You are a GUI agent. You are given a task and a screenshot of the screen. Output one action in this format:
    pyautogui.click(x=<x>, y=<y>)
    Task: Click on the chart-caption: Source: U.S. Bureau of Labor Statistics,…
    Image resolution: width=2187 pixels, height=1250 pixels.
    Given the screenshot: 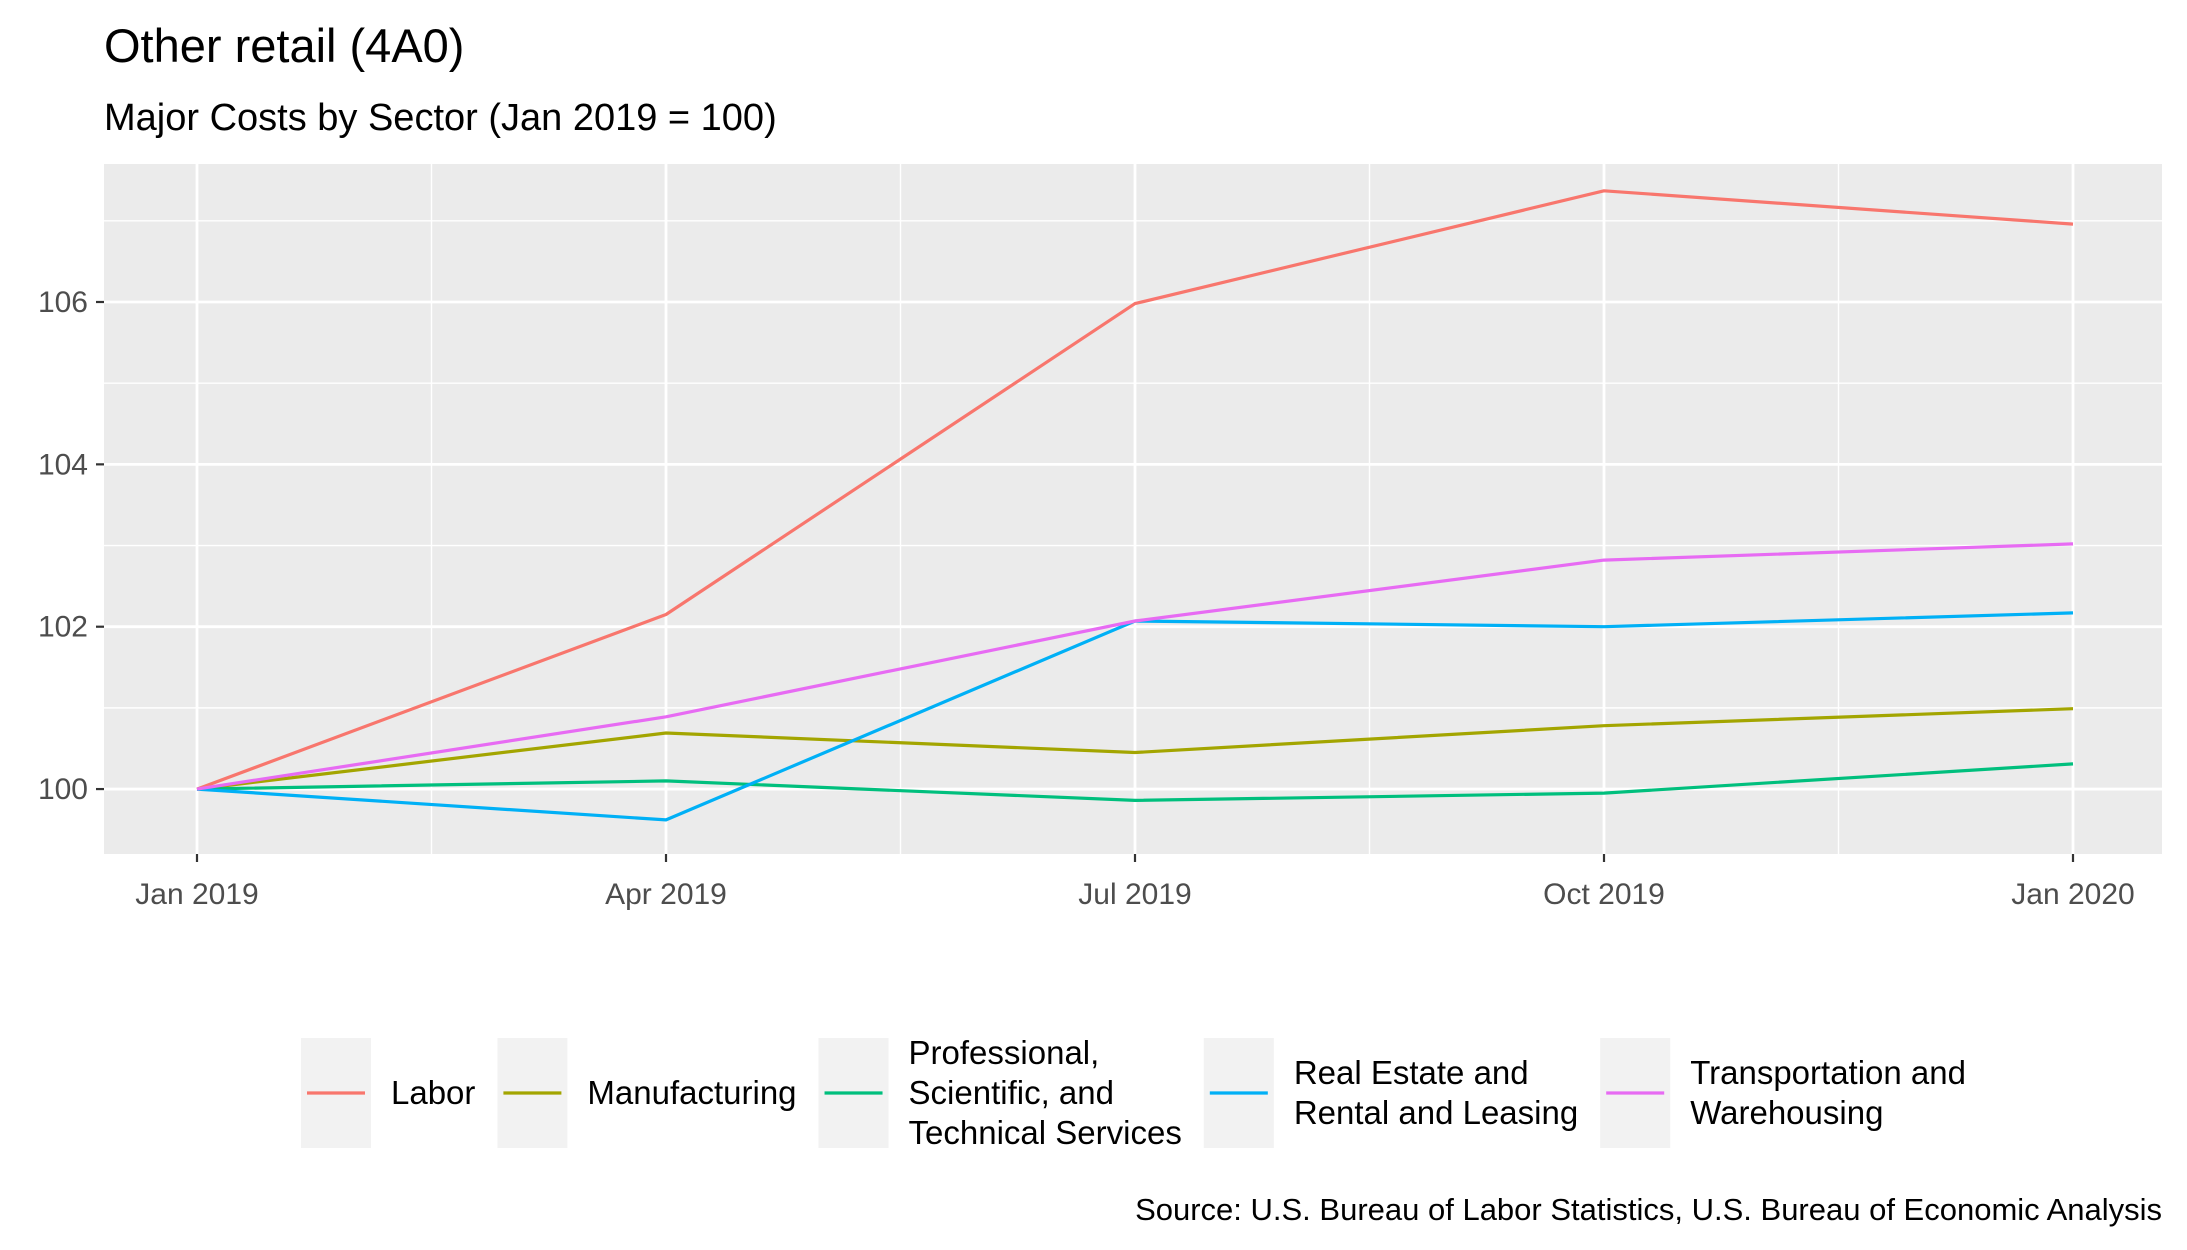 What is the action you would take?
    pyautogui.click(x=1648, y=1209)
    